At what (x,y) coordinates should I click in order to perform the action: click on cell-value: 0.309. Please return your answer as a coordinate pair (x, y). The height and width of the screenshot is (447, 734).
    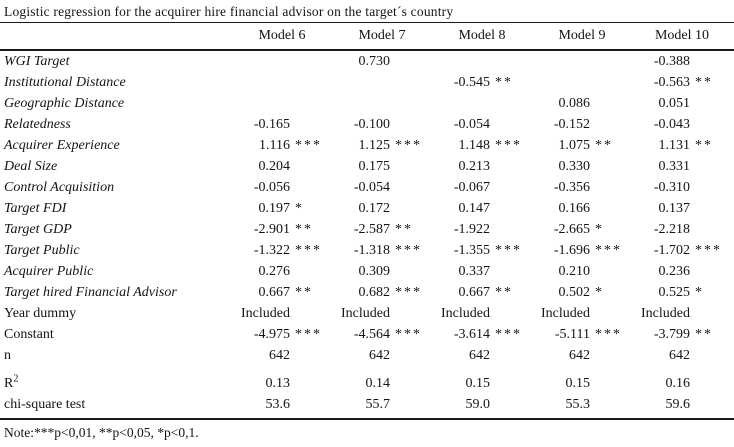
    Looking at the image, I should click on (374, 271).